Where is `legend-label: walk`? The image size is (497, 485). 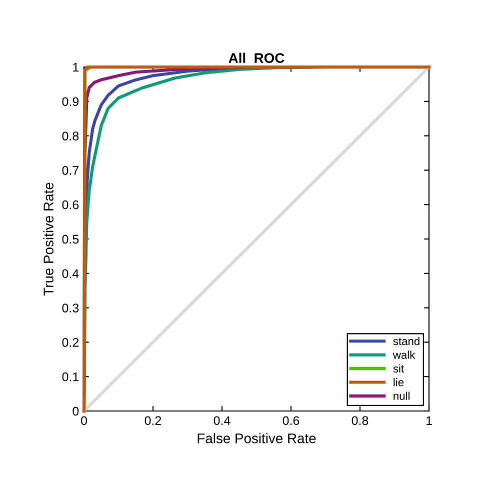 legend-label: walk is located at coordinates (404, 354).